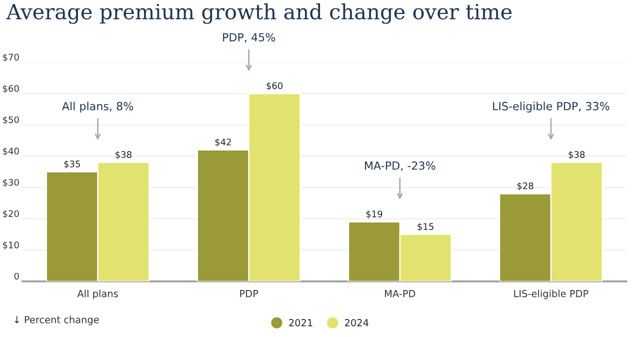  What do you see at coordinates (249, 38) in the screenshot?
I see `text: PDP, 45%` at bounding box center [249, 38].